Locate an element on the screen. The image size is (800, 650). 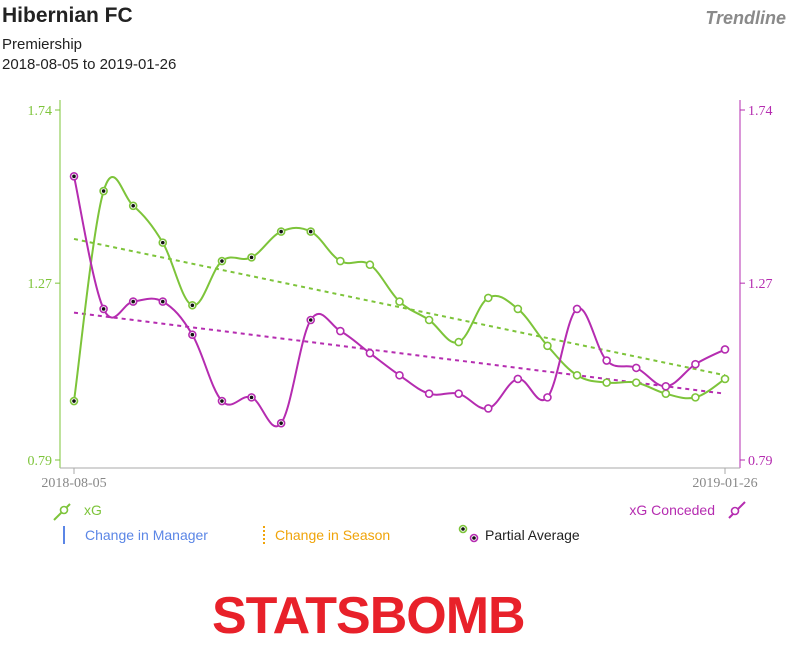
legend-xg-marker is located at coordinates (64, 510).